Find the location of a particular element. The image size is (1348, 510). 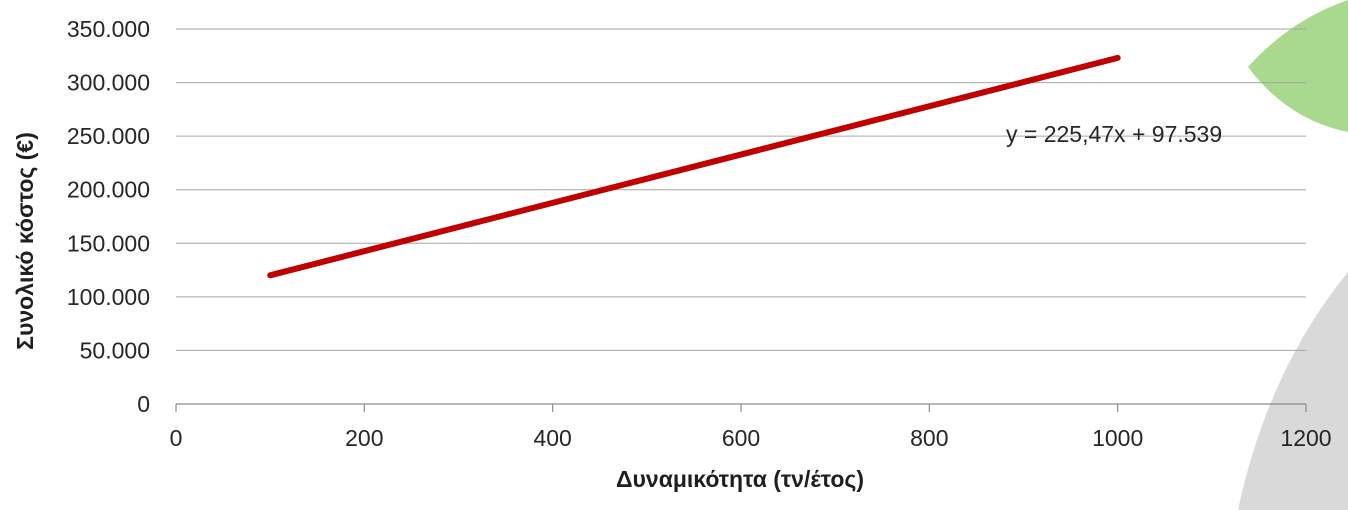

y-tick-label: 350.000 is located at coordinates (108, 29).